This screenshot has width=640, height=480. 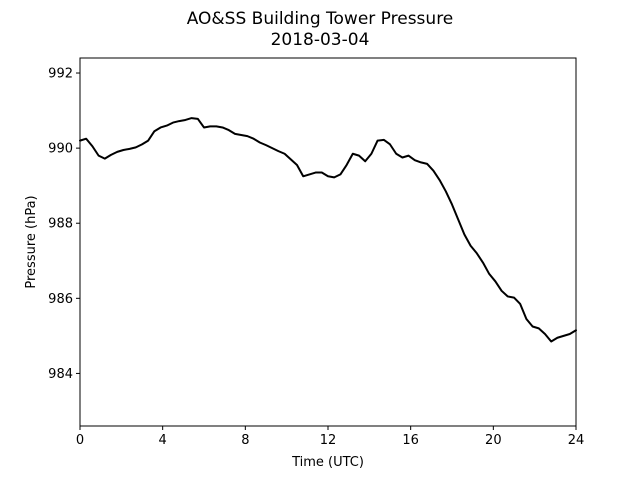 What do you see at coordinates (80, 440) in the screenshot?
I see `x-tick-label: 0` at bounding box center [80, 440].